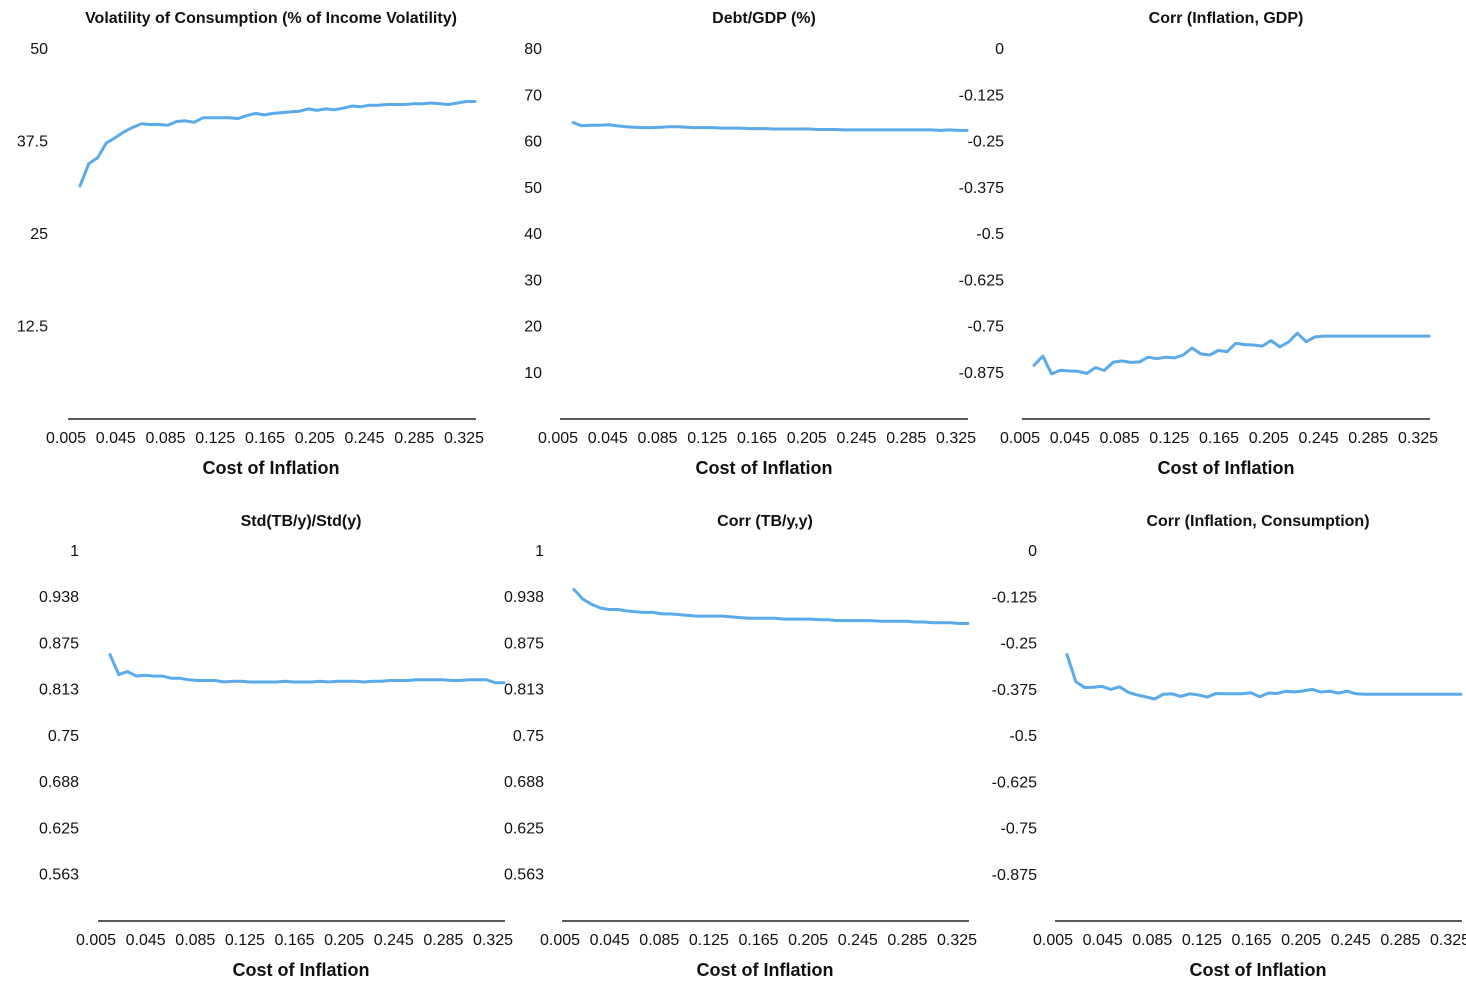 The image size is (1466, 985). What do you see at coordinates (39, 234) in the screenshot?
I see `y-tick-label: 25` at bounding box center [39, 234].